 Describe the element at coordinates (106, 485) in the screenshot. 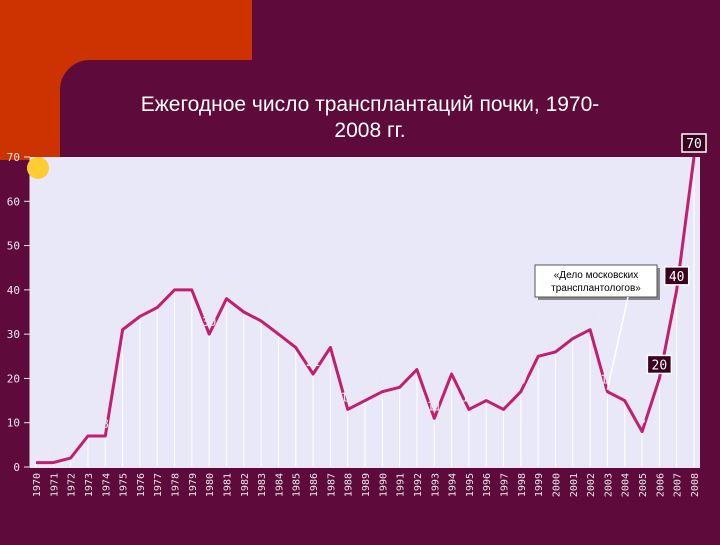

I see `x-tick-label: 1974` at that location.